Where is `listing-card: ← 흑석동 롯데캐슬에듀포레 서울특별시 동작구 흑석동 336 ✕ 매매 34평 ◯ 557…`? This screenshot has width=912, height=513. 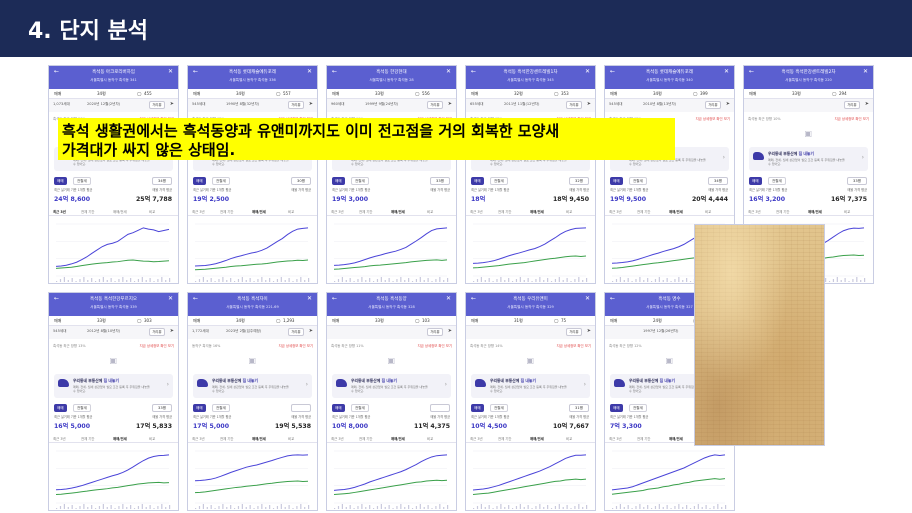 listing-card: ← 흑석동 롯데캐슬에듀포레 서울특별시 동작구 흑석동 336 ✕ 매매 34평 ◯ 557… is located at coordinates (252, 174).